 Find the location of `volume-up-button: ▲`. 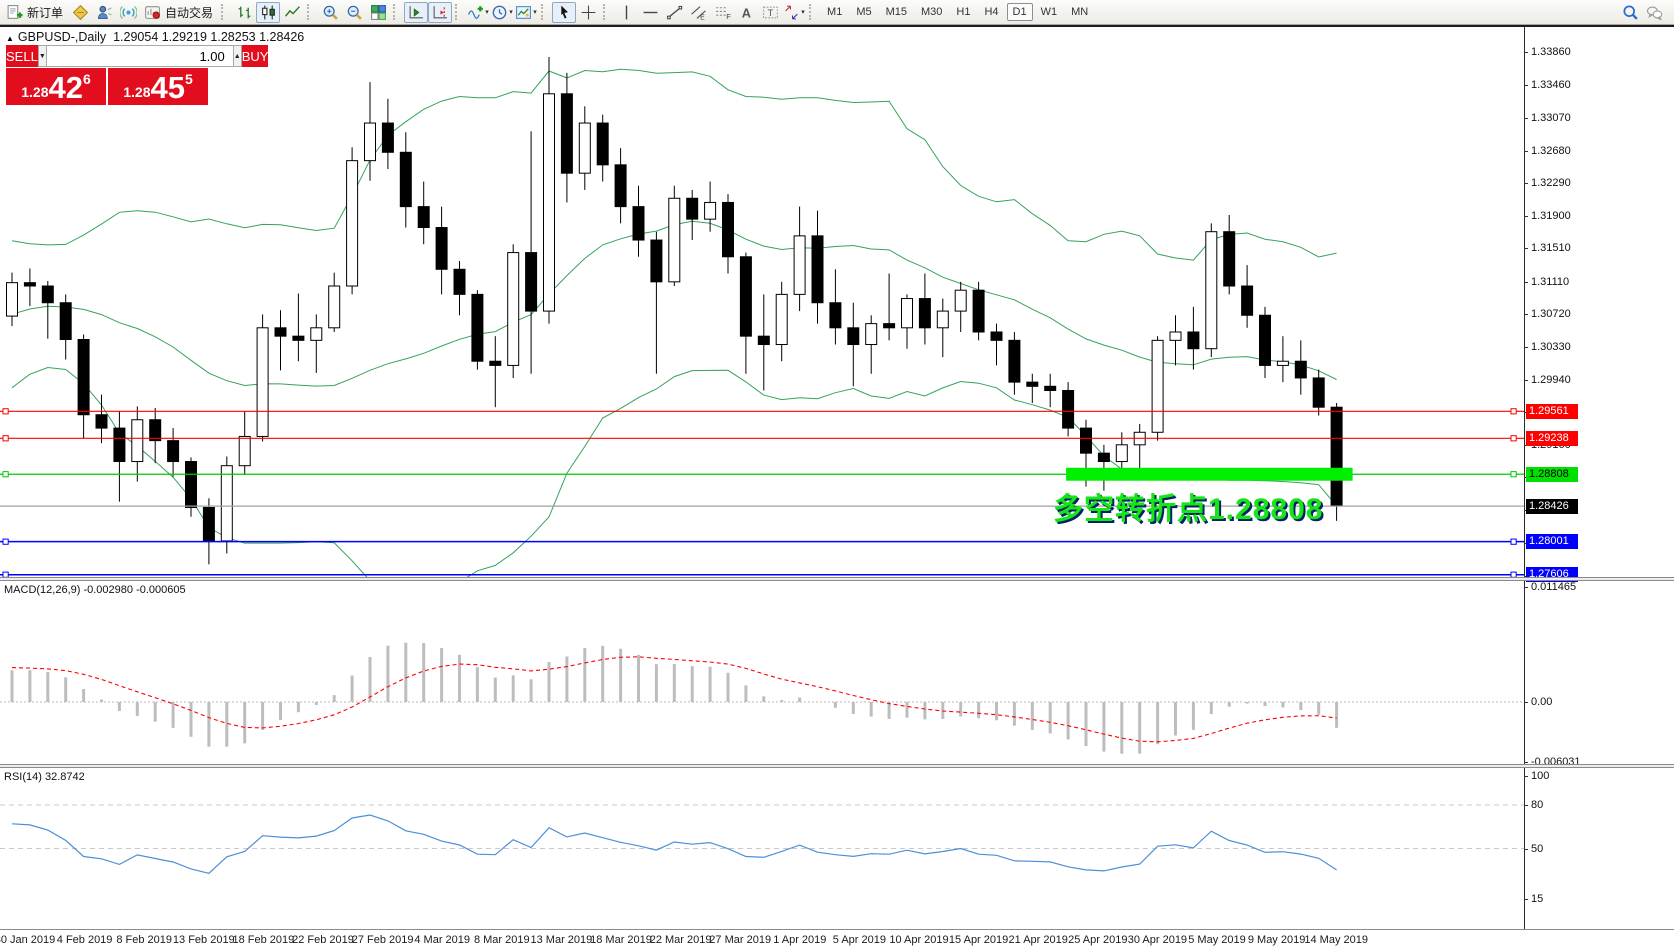

volume-up-button: ▲ is located at coordinates (237, 56).